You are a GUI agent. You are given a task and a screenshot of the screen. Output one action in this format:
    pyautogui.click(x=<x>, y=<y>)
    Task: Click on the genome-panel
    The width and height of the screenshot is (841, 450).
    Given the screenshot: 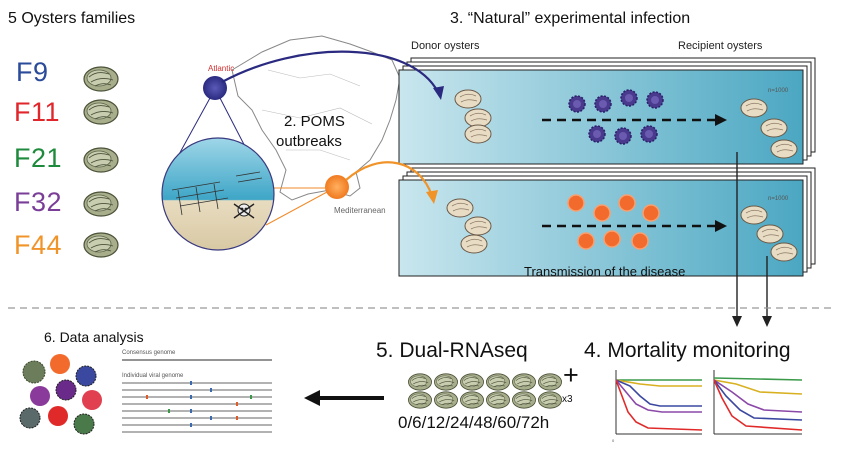 What is the action you would take?
    pyautogui.click(x=197, y=396)
    